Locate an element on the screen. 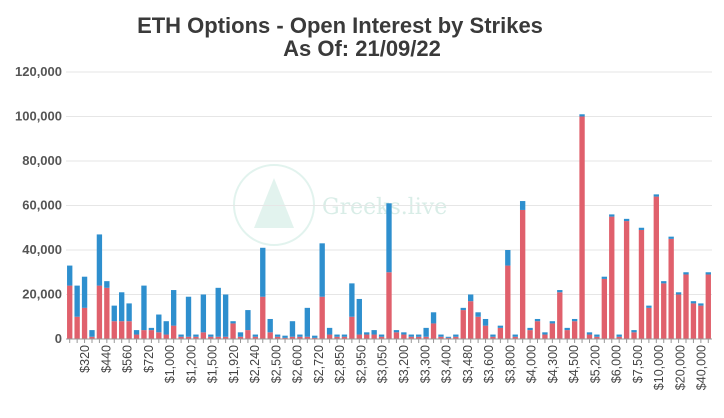 The height and width of the screenshot is (418, 724). watermark-text: Greeks.live is located at coordinates (384, 207).